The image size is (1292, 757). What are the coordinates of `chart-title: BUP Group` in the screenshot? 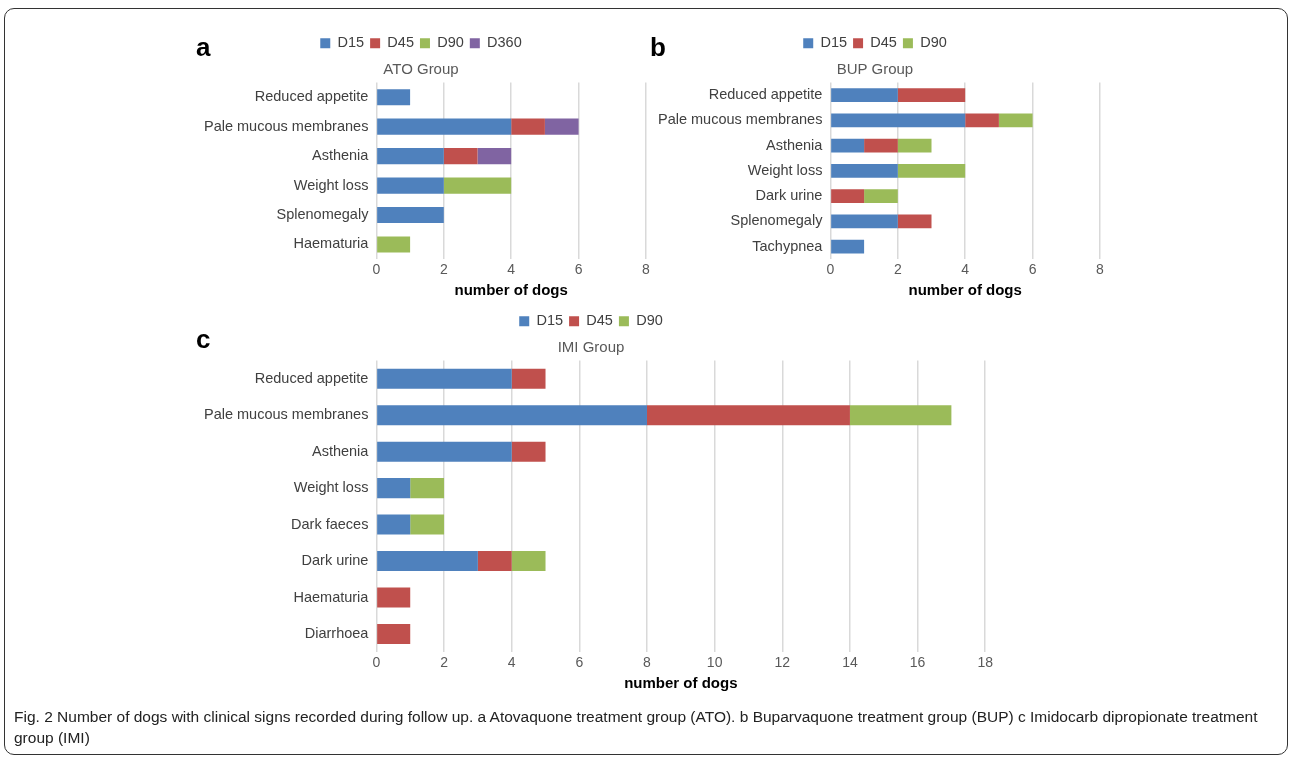 It's located at (875, 68).